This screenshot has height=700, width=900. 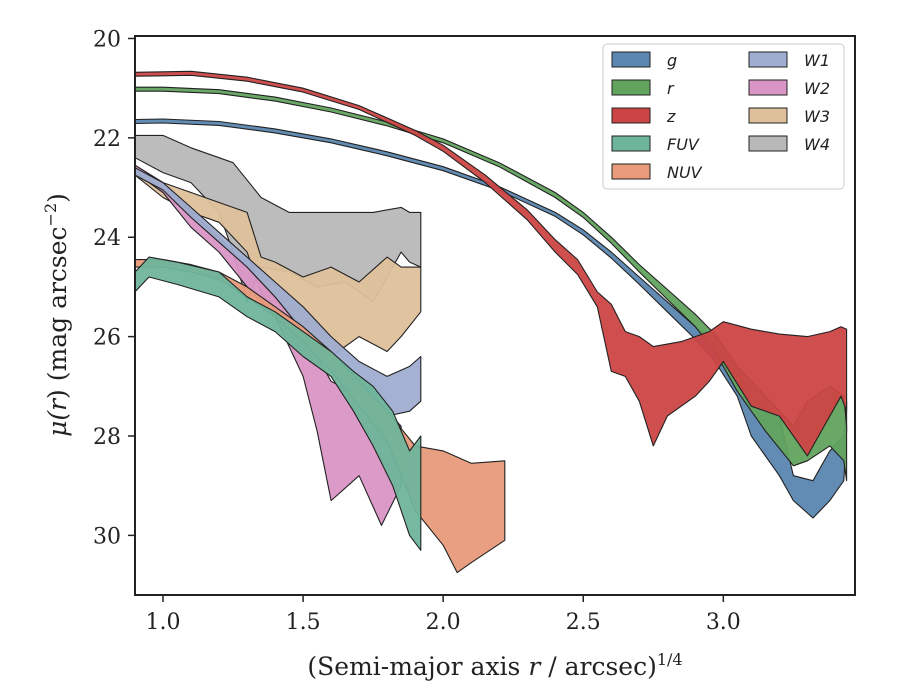 What do you see at coordinates (723, 622) in the screenshot?
I see `x-tick-label: 3.0` at bounding box center [723, 622].